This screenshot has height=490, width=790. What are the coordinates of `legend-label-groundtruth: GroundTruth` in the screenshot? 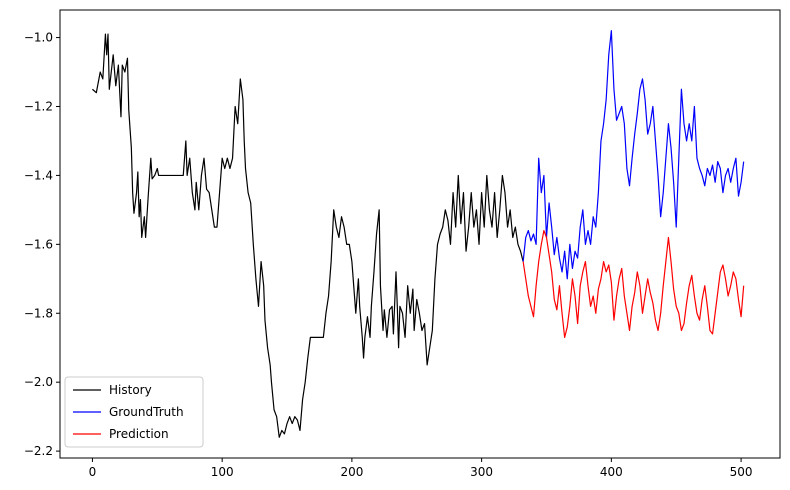 It's located at (146, 412).